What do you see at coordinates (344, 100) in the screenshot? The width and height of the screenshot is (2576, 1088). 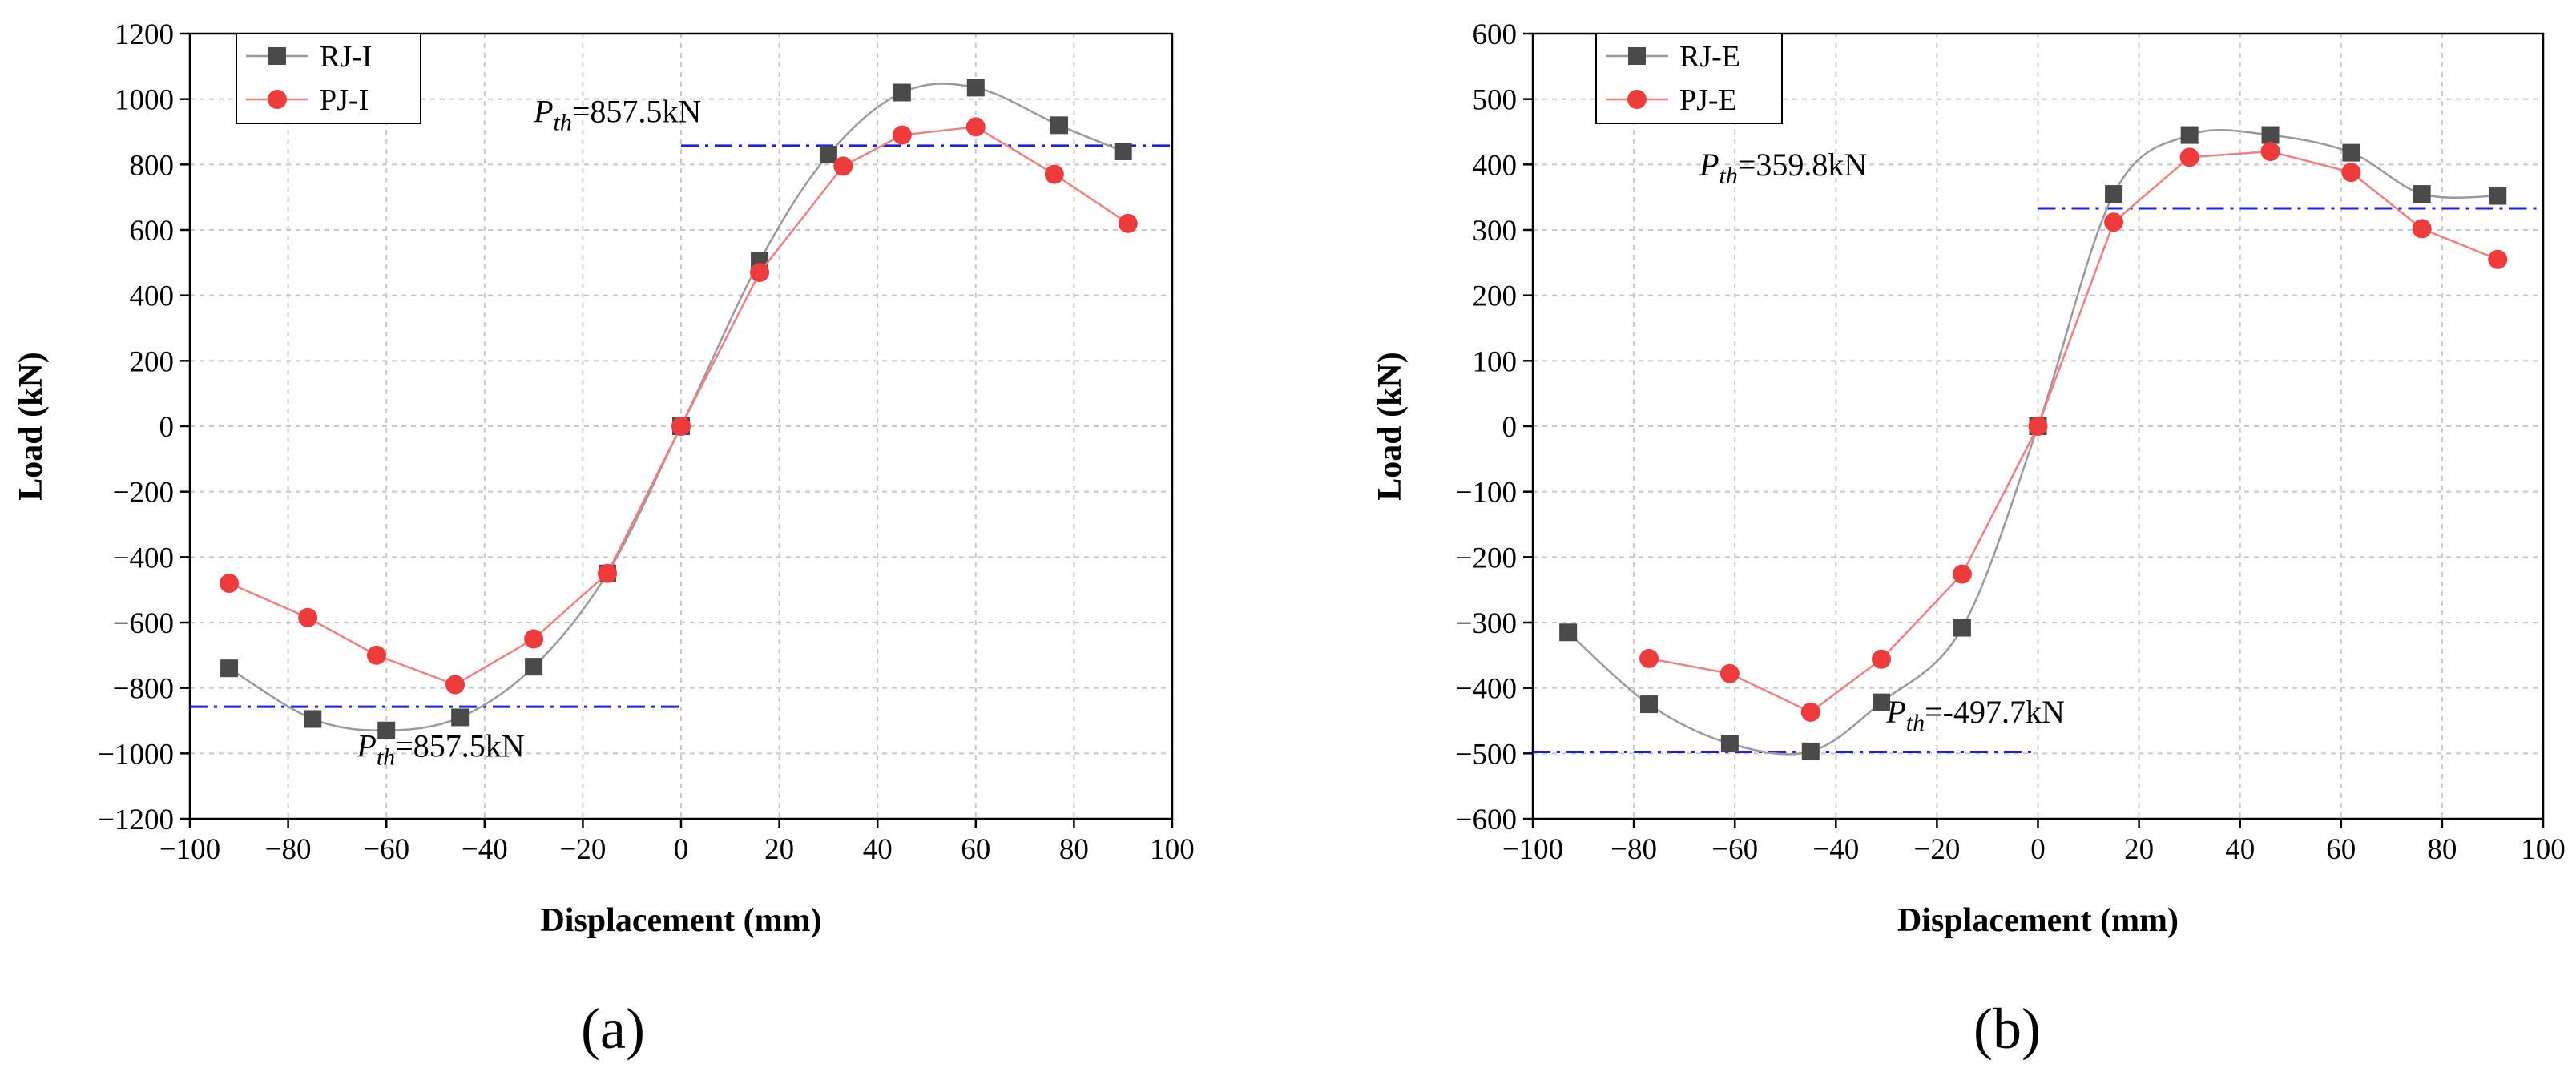 I see `legend-label-PJ-I: PJ-I` at bounding box center [344, 100].